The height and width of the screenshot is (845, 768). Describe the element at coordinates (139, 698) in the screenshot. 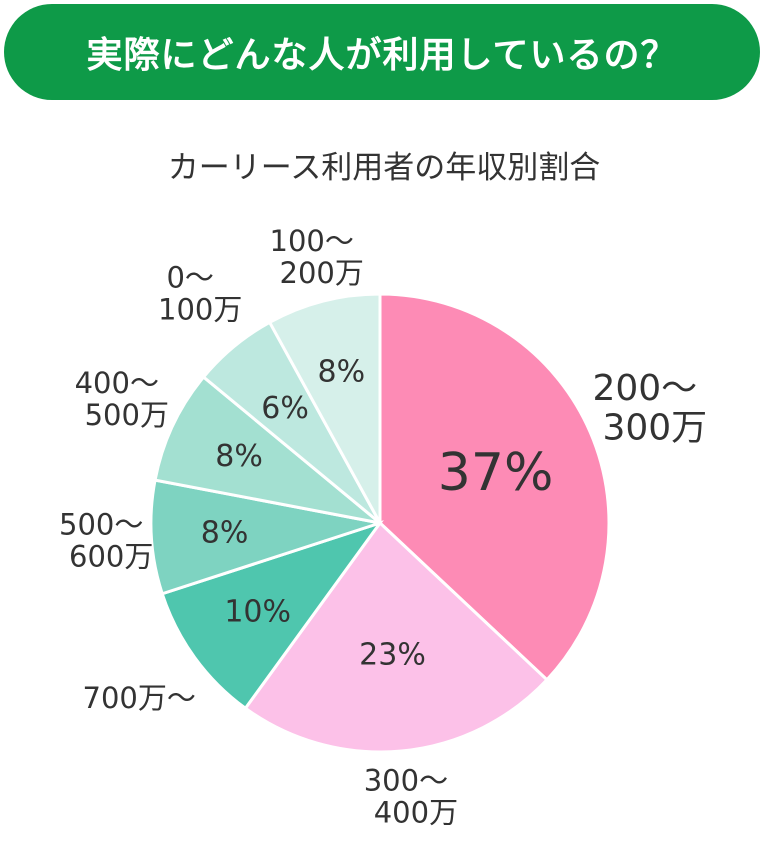

I see `slice-category-label: 700万～` at that location.